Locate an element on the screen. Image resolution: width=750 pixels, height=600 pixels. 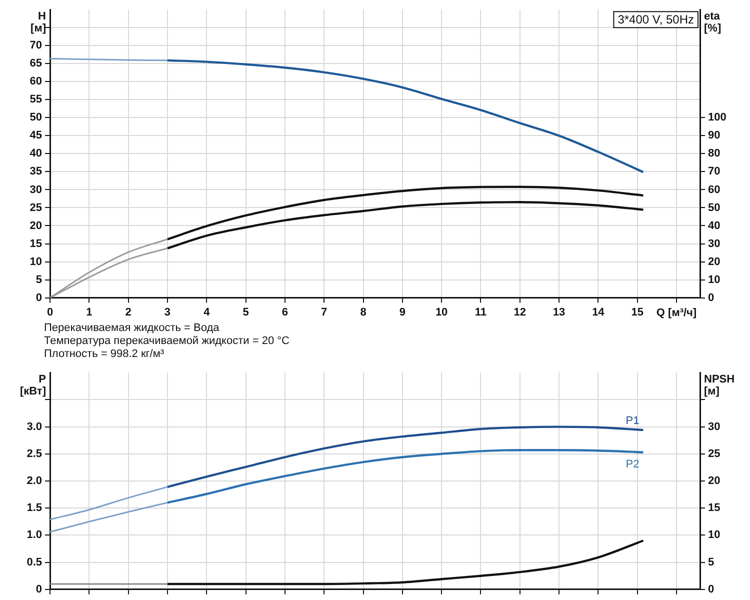
y-tick-label: 0.5 is located at coordinates (34, 562).